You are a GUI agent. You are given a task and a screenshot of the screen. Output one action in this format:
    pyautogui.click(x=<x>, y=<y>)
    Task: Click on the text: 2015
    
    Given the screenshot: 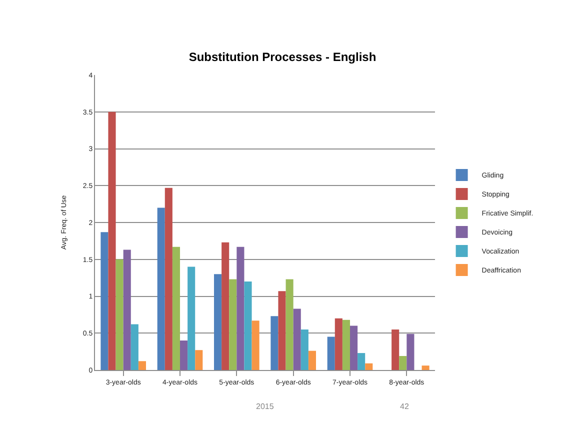 What is the action you would take?
    pyautogui.click(x=265, y=406)
    